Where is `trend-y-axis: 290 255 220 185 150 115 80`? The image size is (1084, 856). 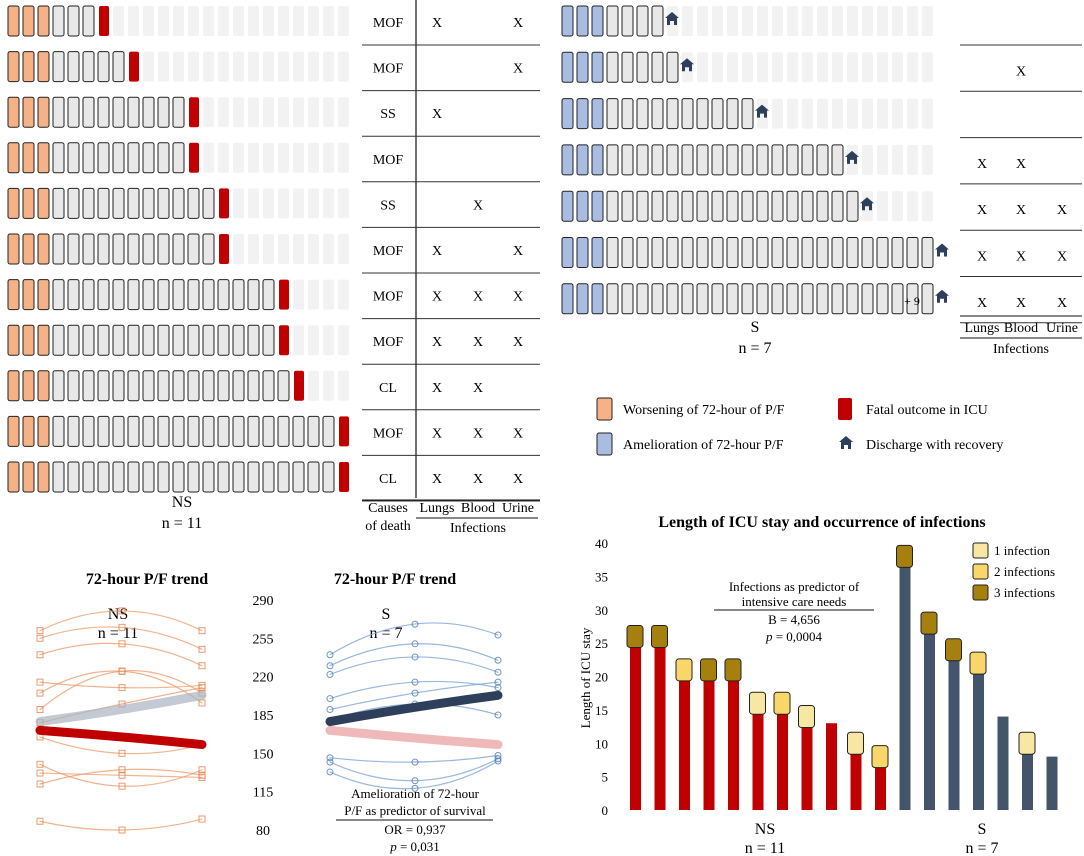 trend-y-axis: 290 255 220 185 150 115 80 is located at coordinates (263, 716).